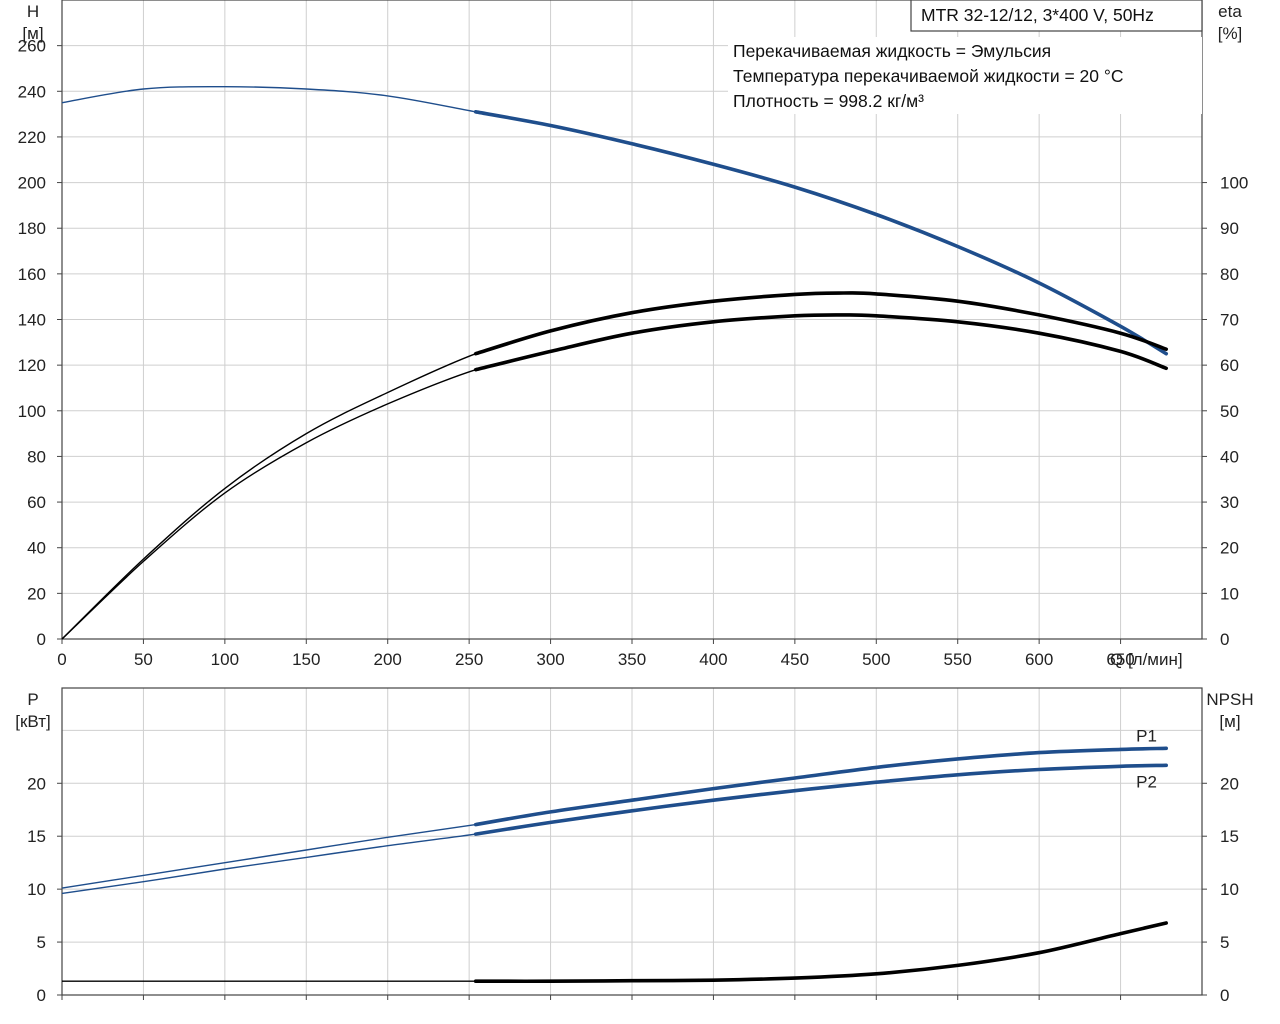  Describe the element at coordinates (32, 365) in the screenshot. I see `upper-ytick-left-label: 120` at that location.